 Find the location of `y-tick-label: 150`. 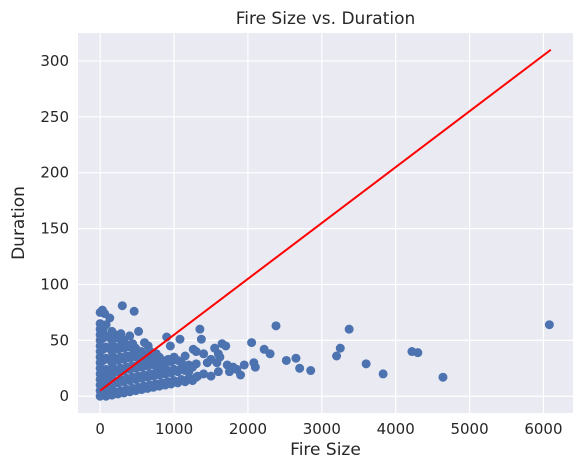

y-tick-label: 150 is located at coordinates (54, 229).